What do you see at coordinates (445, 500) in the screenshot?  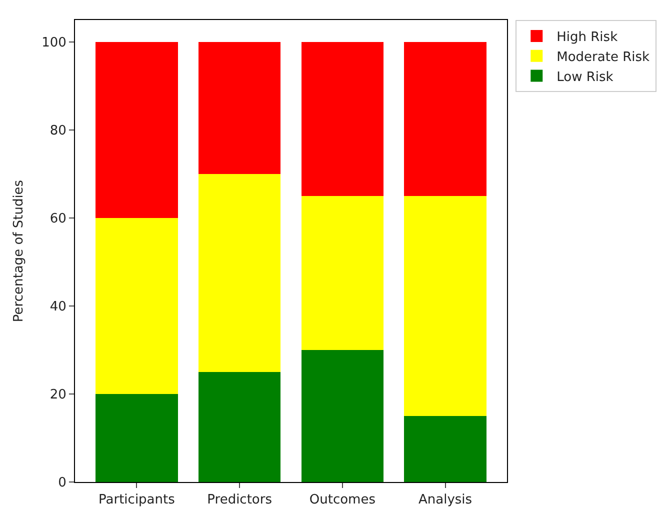 I see `x-tick-label: Analysis` at bounding box center [445, 500].